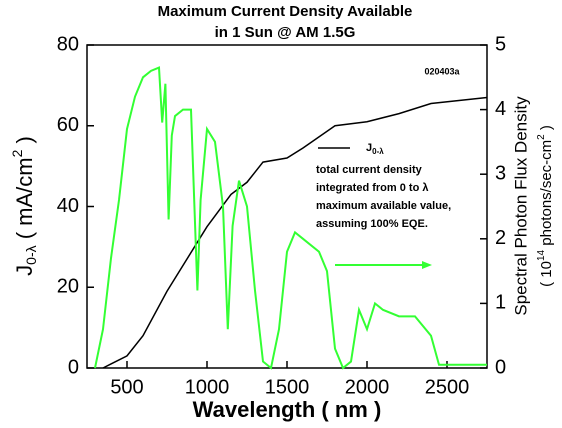 This screenshot has height=428, width=562. What do you see at coordinates (287, 409) in the screenshot?
I see `x-axis-label: Wavelength ( nm )` at bounding box center [287, 409].